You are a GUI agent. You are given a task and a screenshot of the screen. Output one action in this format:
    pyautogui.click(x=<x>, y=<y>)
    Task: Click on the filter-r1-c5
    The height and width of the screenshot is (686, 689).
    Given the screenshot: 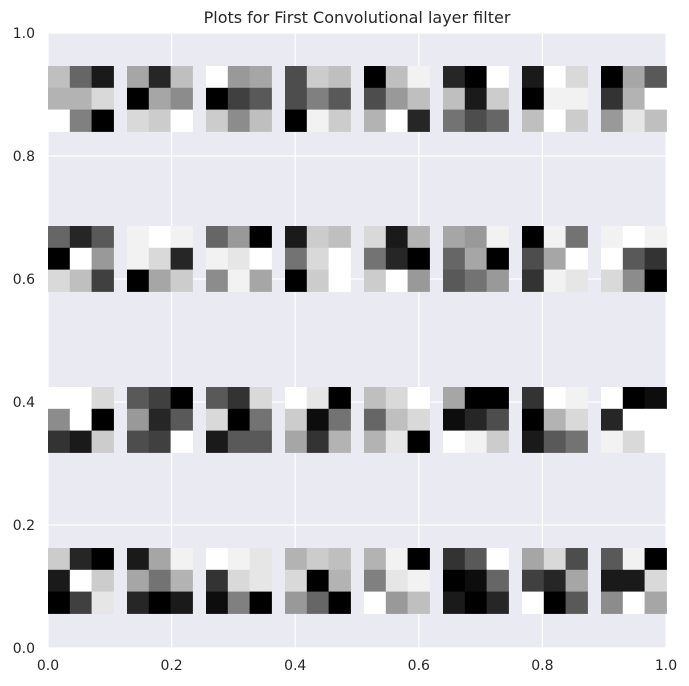 What is the action you would take?
    pyautogui.click(x=476, y=259)
    